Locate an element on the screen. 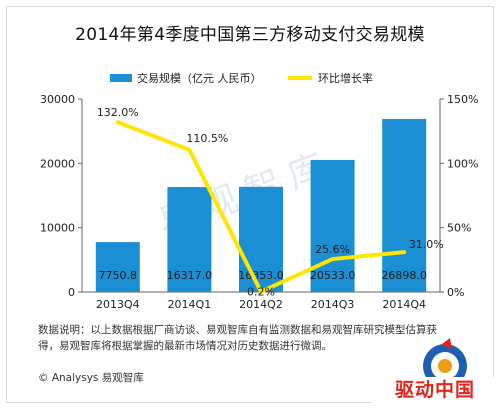 Image resolution: width=500 pixels, height=409 pixels. growth-value-label: 132.0% is located at coordinates (118, 112).